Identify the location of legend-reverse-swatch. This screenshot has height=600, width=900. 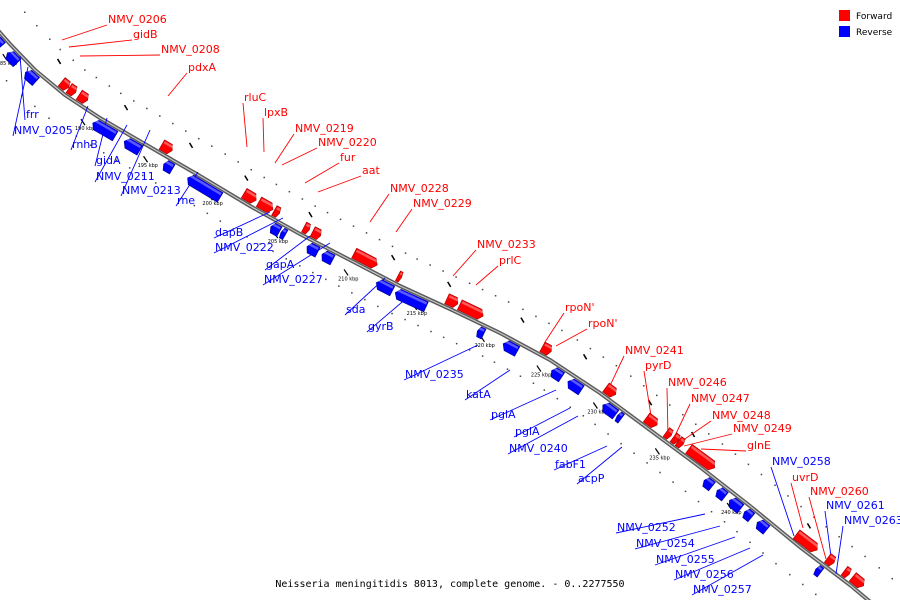
(844, 31).